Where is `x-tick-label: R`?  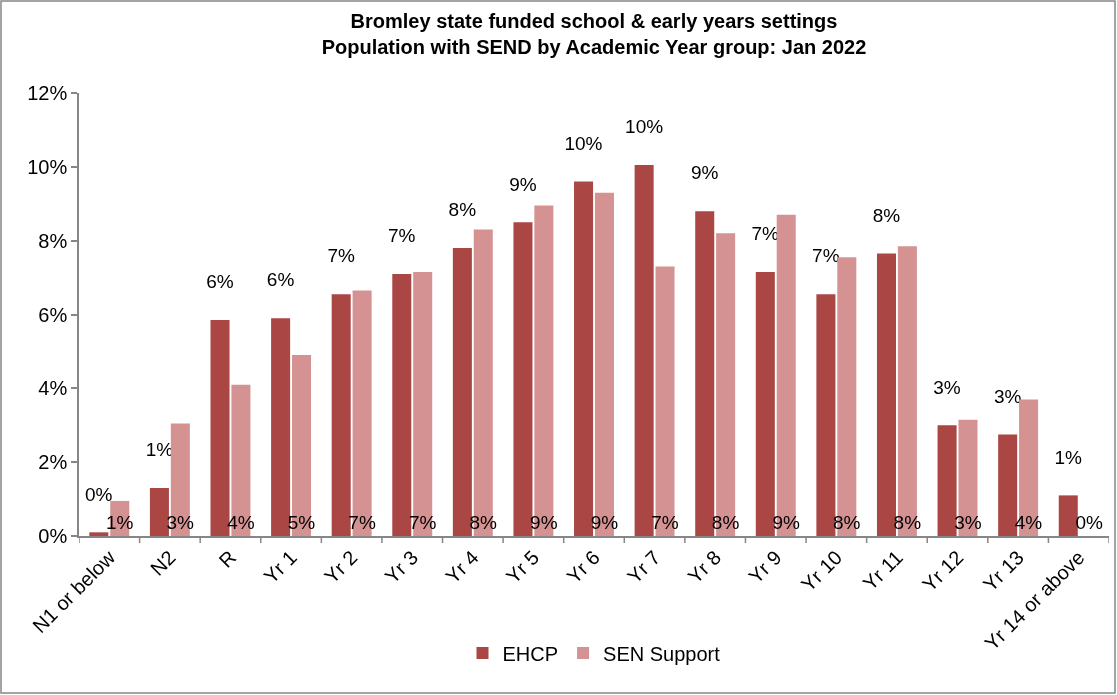 x-tick-label: R is located at coordinates (227, 559).